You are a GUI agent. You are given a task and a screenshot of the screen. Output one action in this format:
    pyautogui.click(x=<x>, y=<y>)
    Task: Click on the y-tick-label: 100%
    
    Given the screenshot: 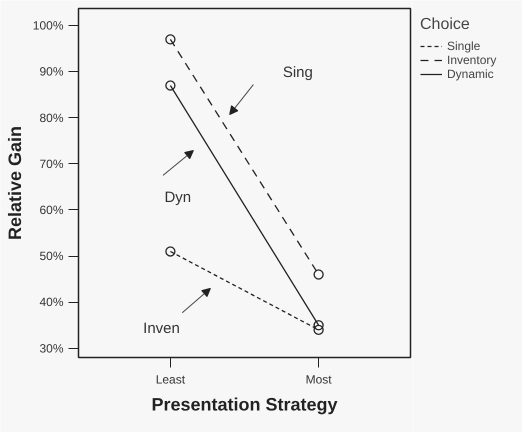 What is the action you would take?
    pyautogui.click(x=48, y=25)
    